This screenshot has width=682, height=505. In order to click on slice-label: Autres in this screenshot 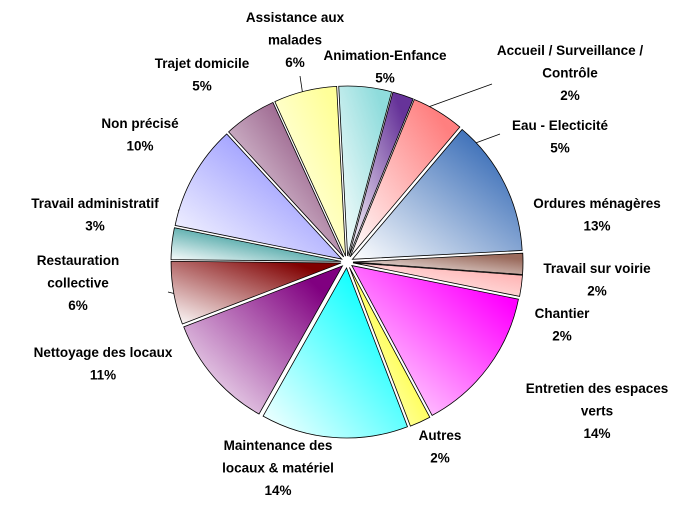, I will do `click(440, 435)`.